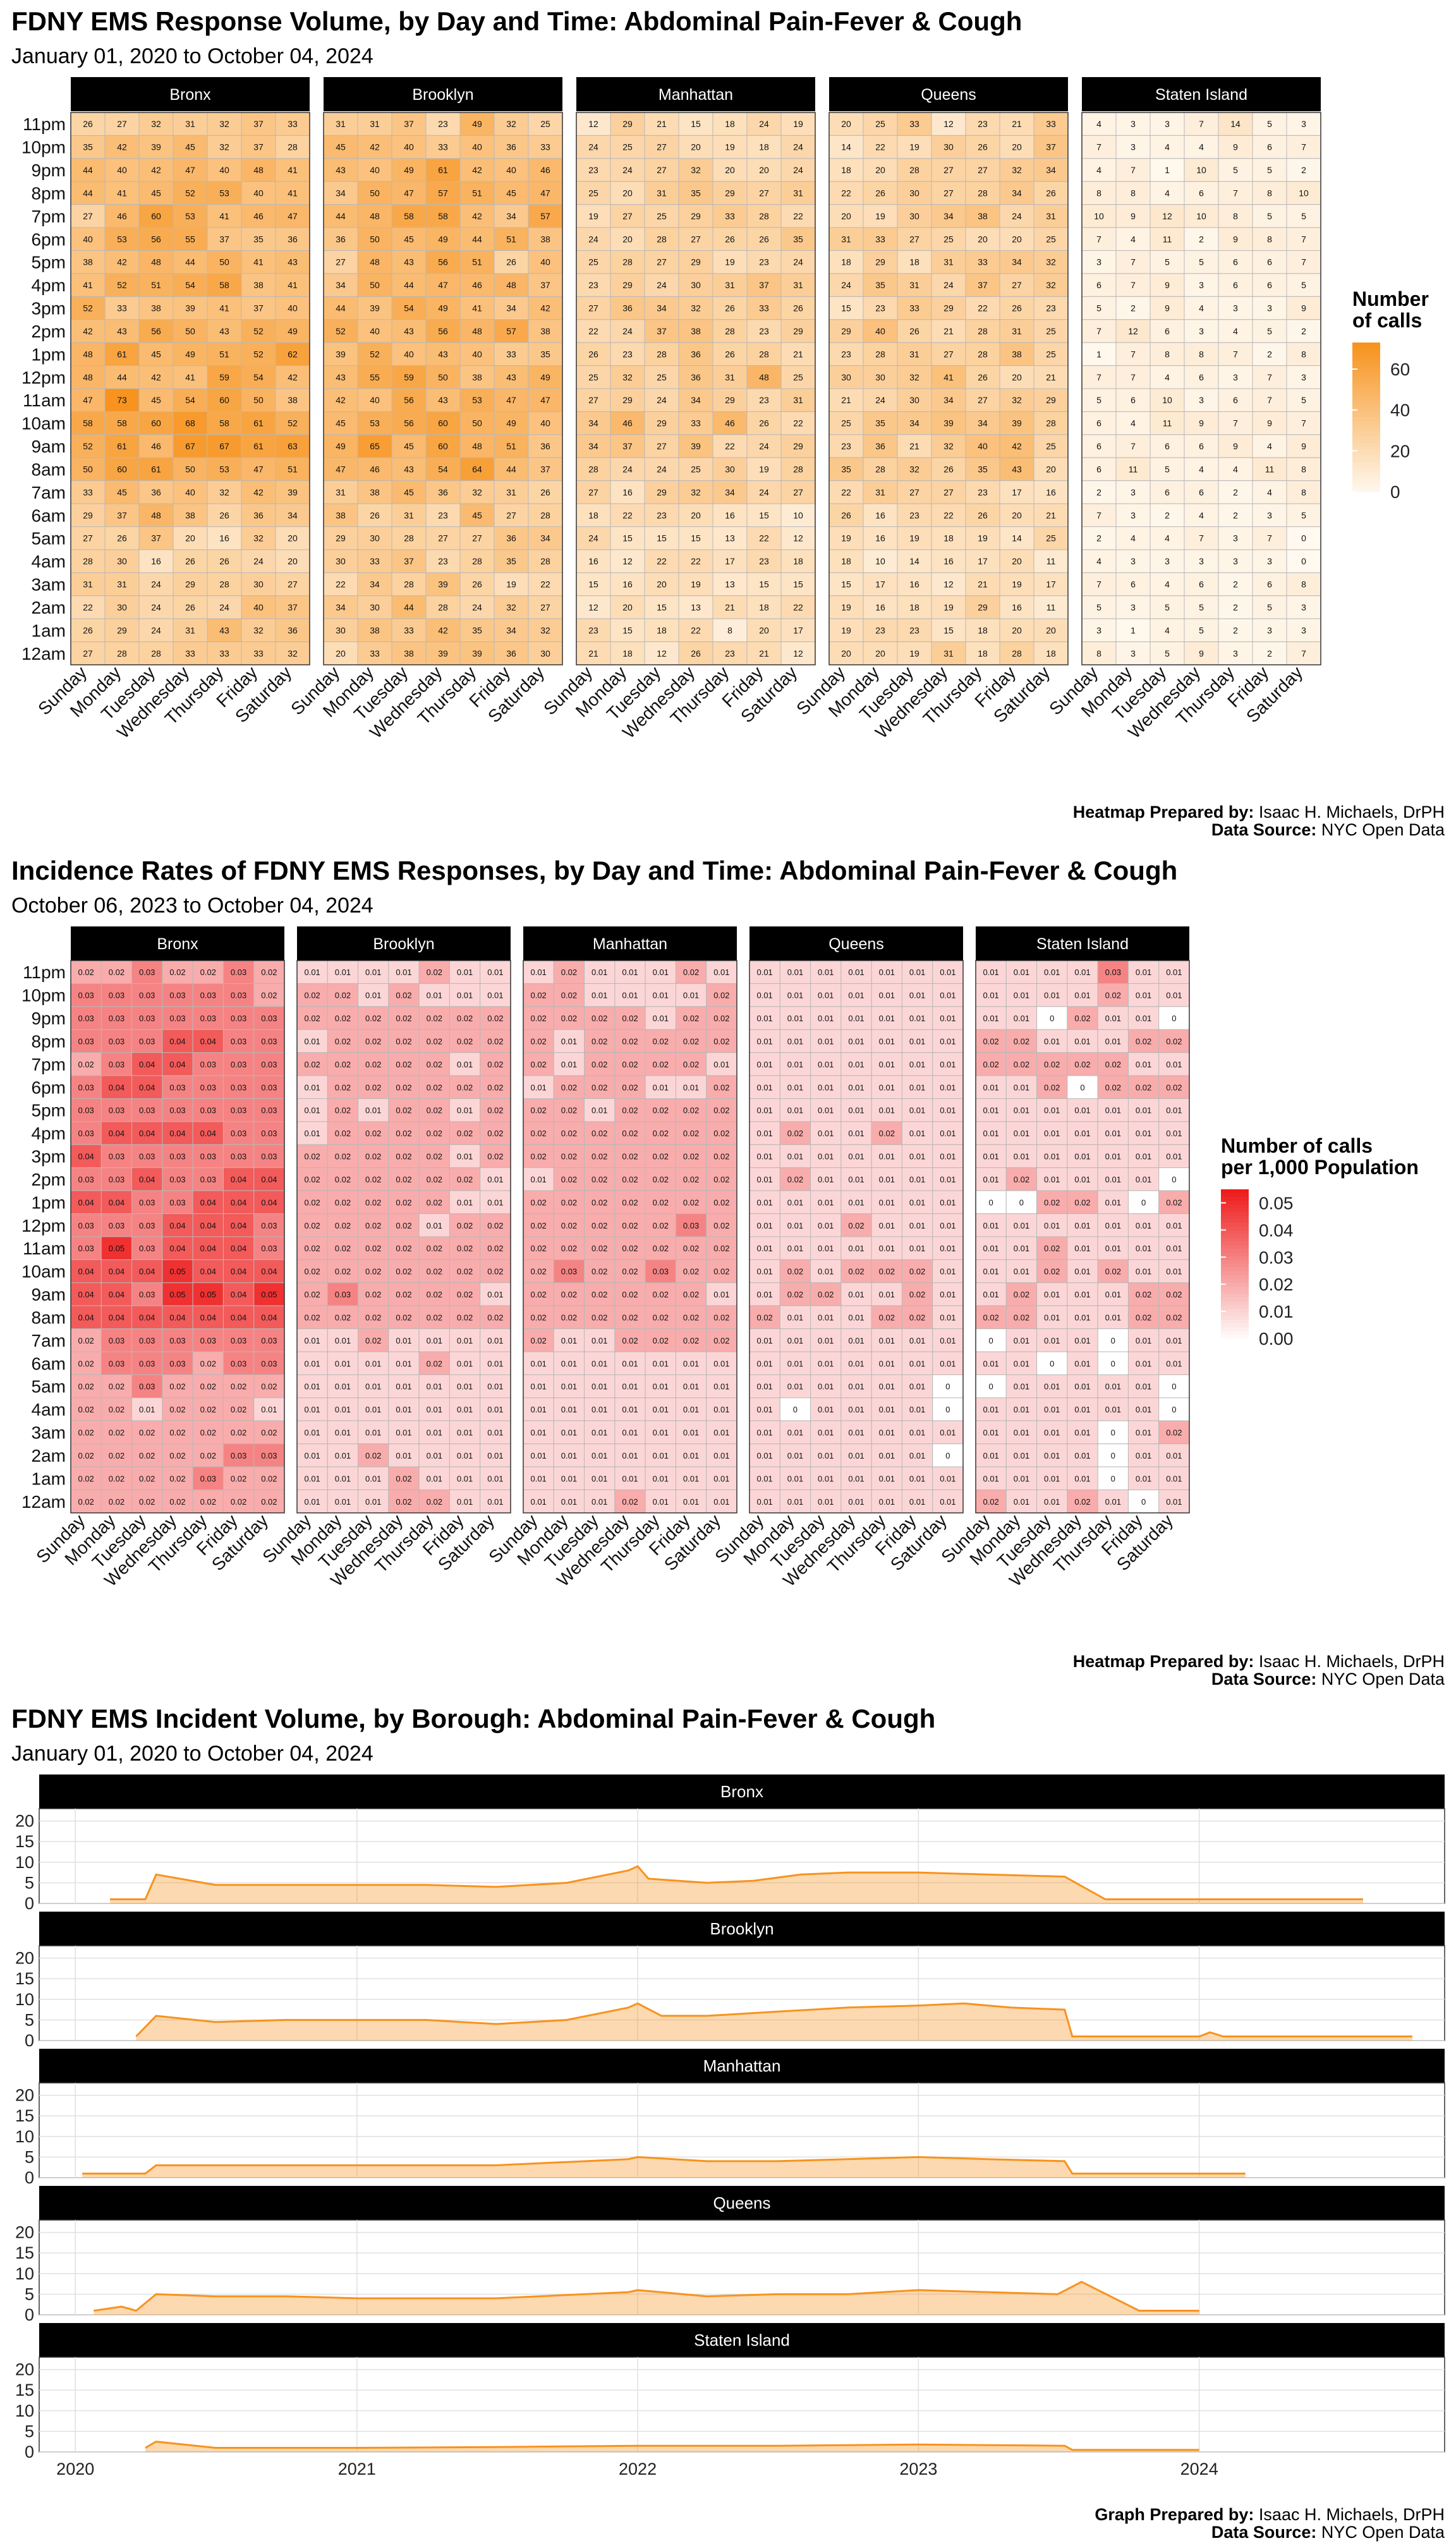  What do you see at coordinates (1235, 561) in the screenshot?
I see `cell-label: 3` at bounding box center [1235, 561].